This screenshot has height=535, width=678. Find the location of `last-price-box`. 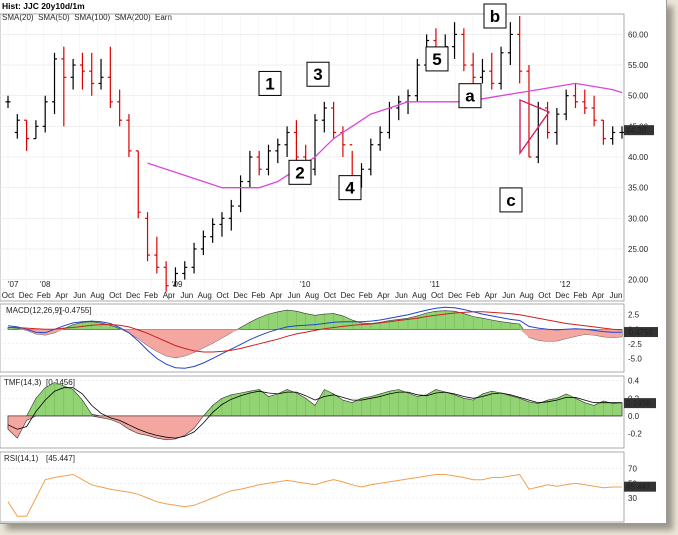

last-price-box is located at coordinates (639, 130).